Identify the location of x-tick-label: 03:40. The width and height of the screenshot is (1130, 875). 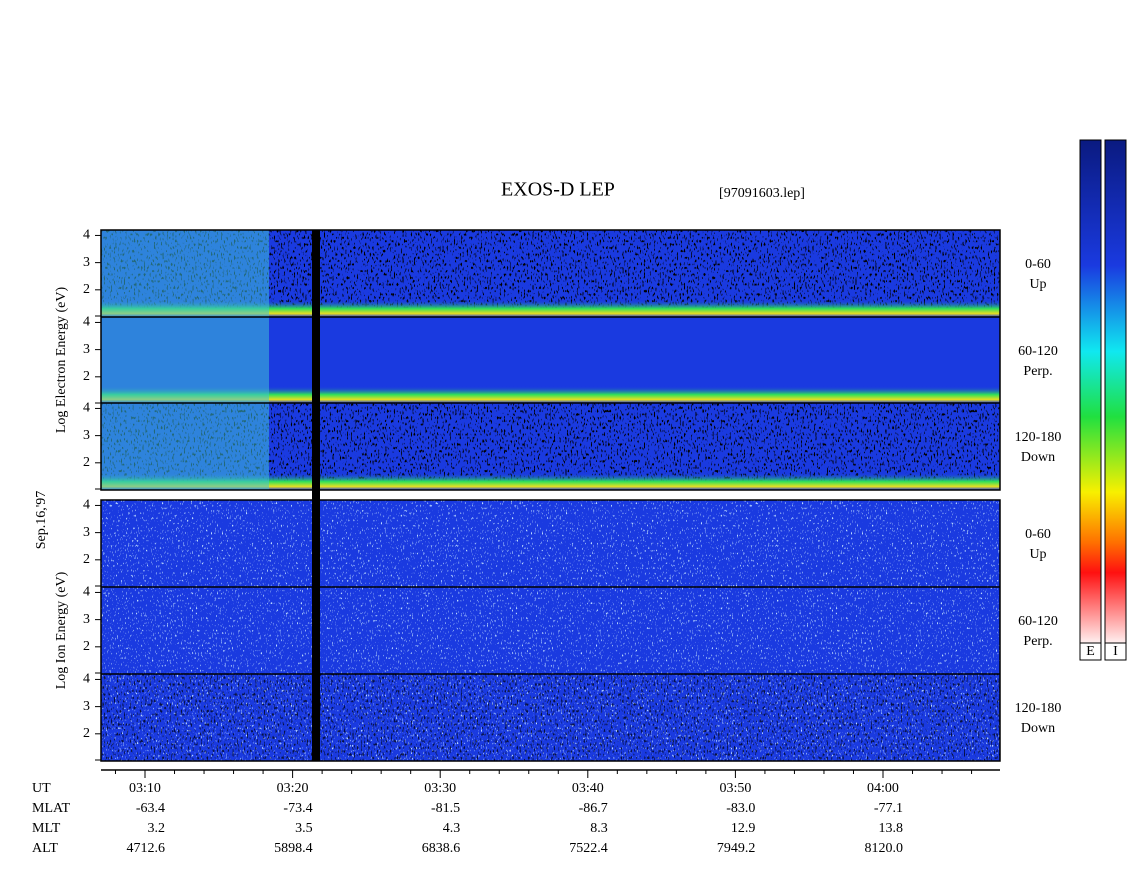
(588, 788).